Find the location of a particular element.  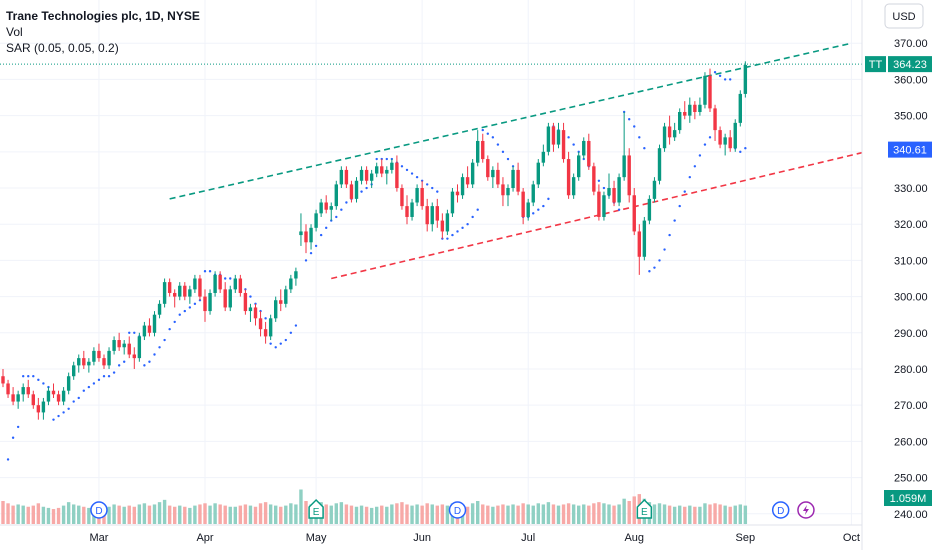

volume-bars is located at coordinates (374, 506).